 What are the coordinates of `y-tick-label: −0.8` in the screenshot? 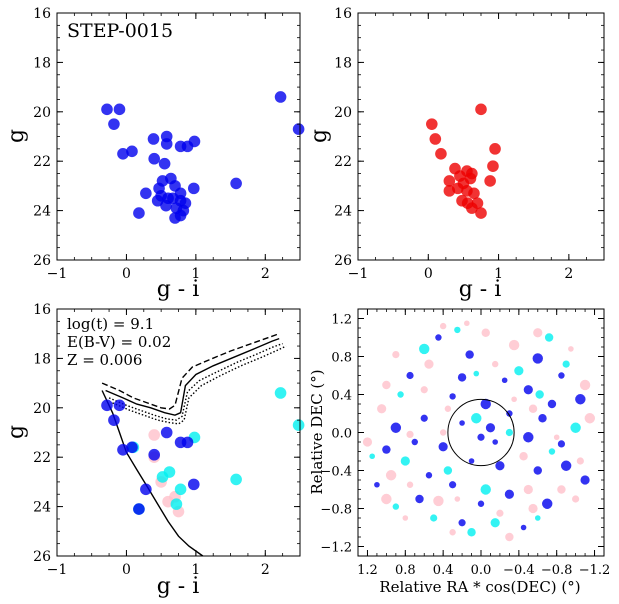 It's located at (336, 510).